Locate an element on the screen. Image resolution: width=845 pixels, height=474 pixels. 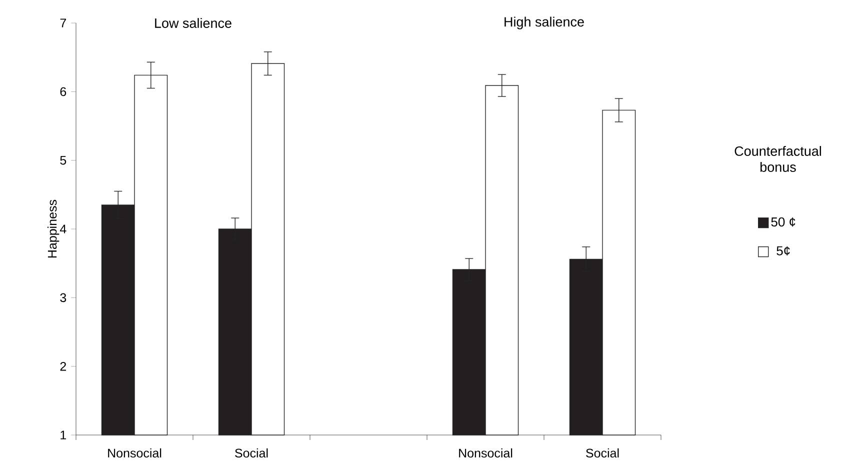
legend-title: Counterfactual bonus is located at coordinates (777, 159).